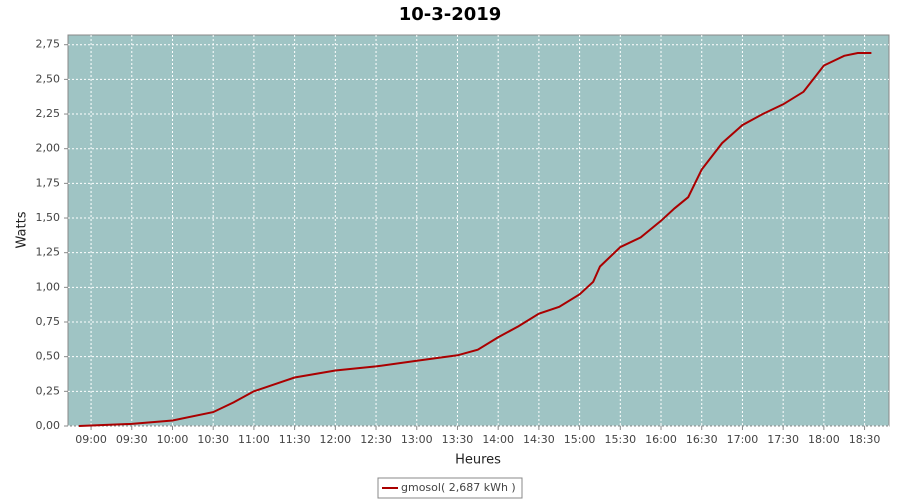 This screenshot has width=900, height=500. What do you see at coordinates (295, 439) in the screenshot?
I see `x-tick-label: 11:30` at bounding box center [295, 439].